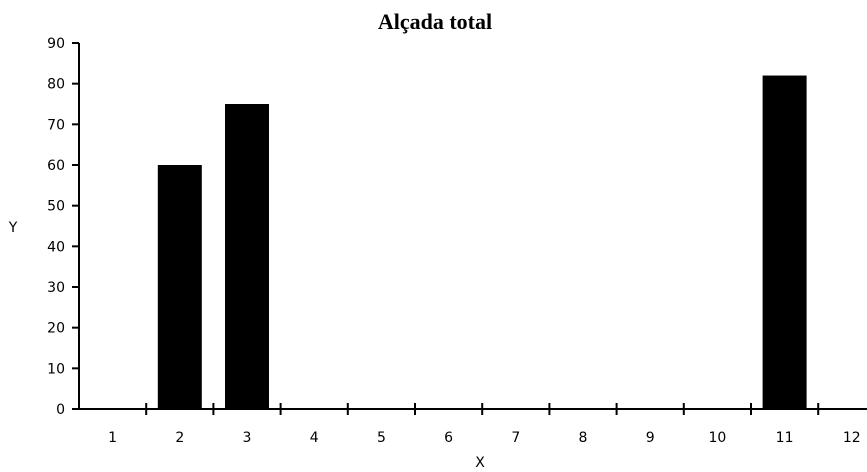 This screenshot has height=472, width=867. I want to click on y-tick-label: 50, so click(56, 207).